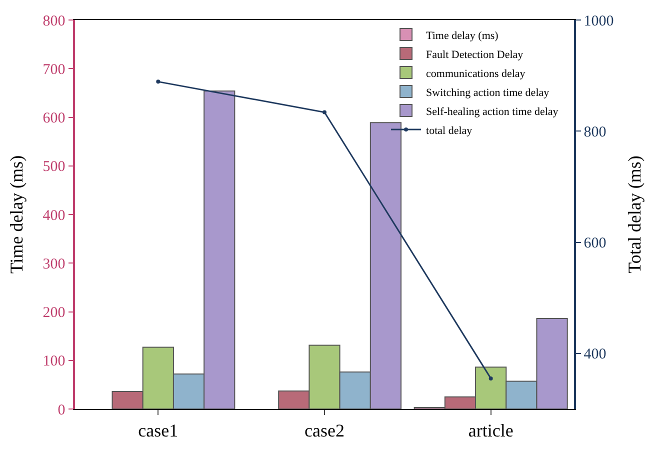  What do you see at coordinates (54, 313) in the screenshot?
I see `y-tick-label: 200` at bounding box center [54, 313].